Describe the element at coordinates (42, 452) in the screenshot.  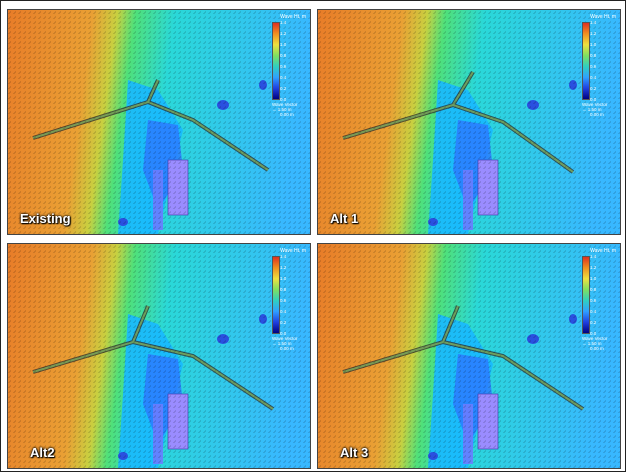
I see `panel-label: Alt2` at that location.